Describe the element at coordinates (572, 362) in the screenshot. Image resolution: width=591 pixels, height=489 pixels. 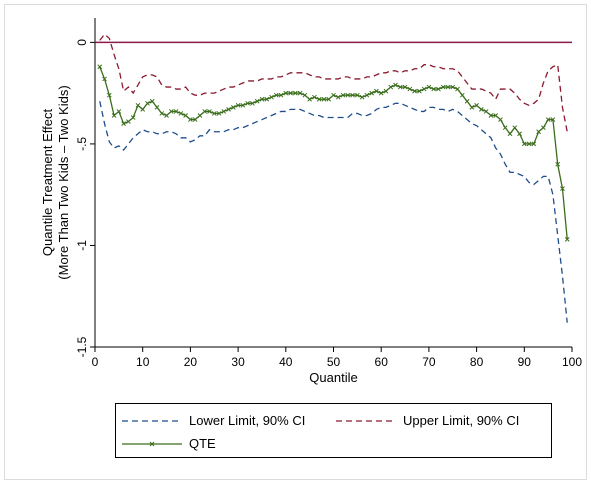
I see `x-tick-label: 100` at that location.